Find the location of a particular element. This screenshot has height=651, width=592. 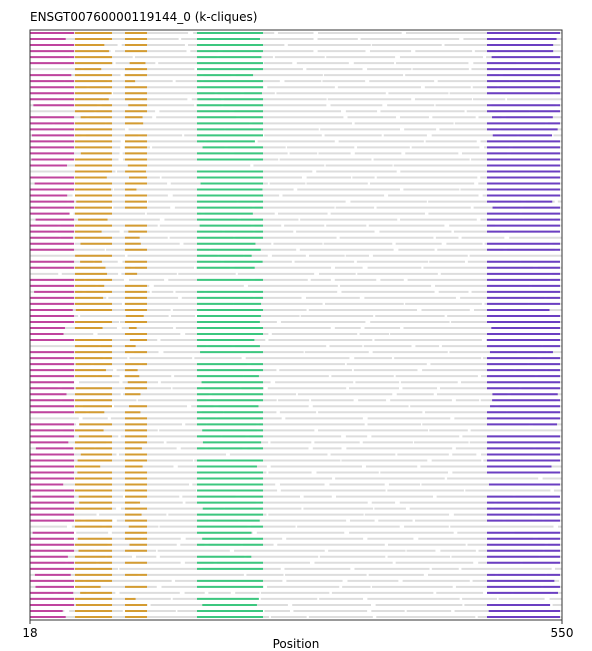

x-tick-label: 550 is located at coordinates (562, 633).